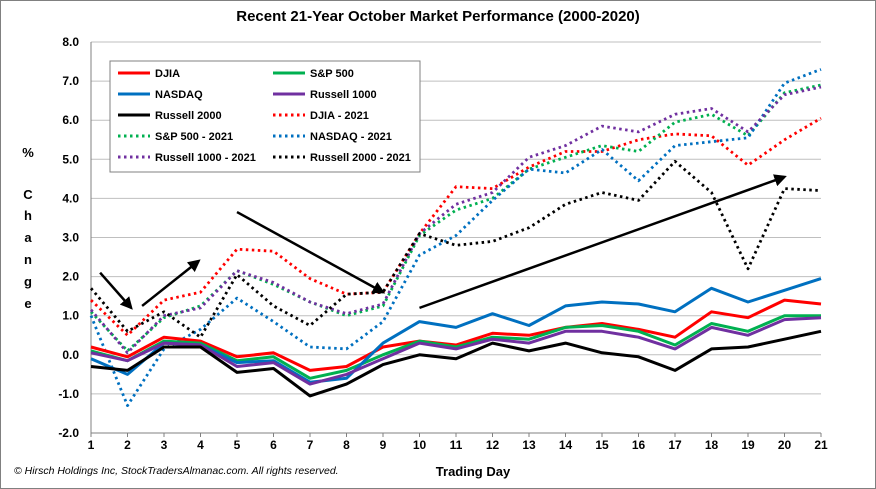 Image resolution: width=876 pixels, height=489 pixels. Describe the element at coordinates (748, 445) in the screenshot. I see `x-tick-label: 19` at that location.